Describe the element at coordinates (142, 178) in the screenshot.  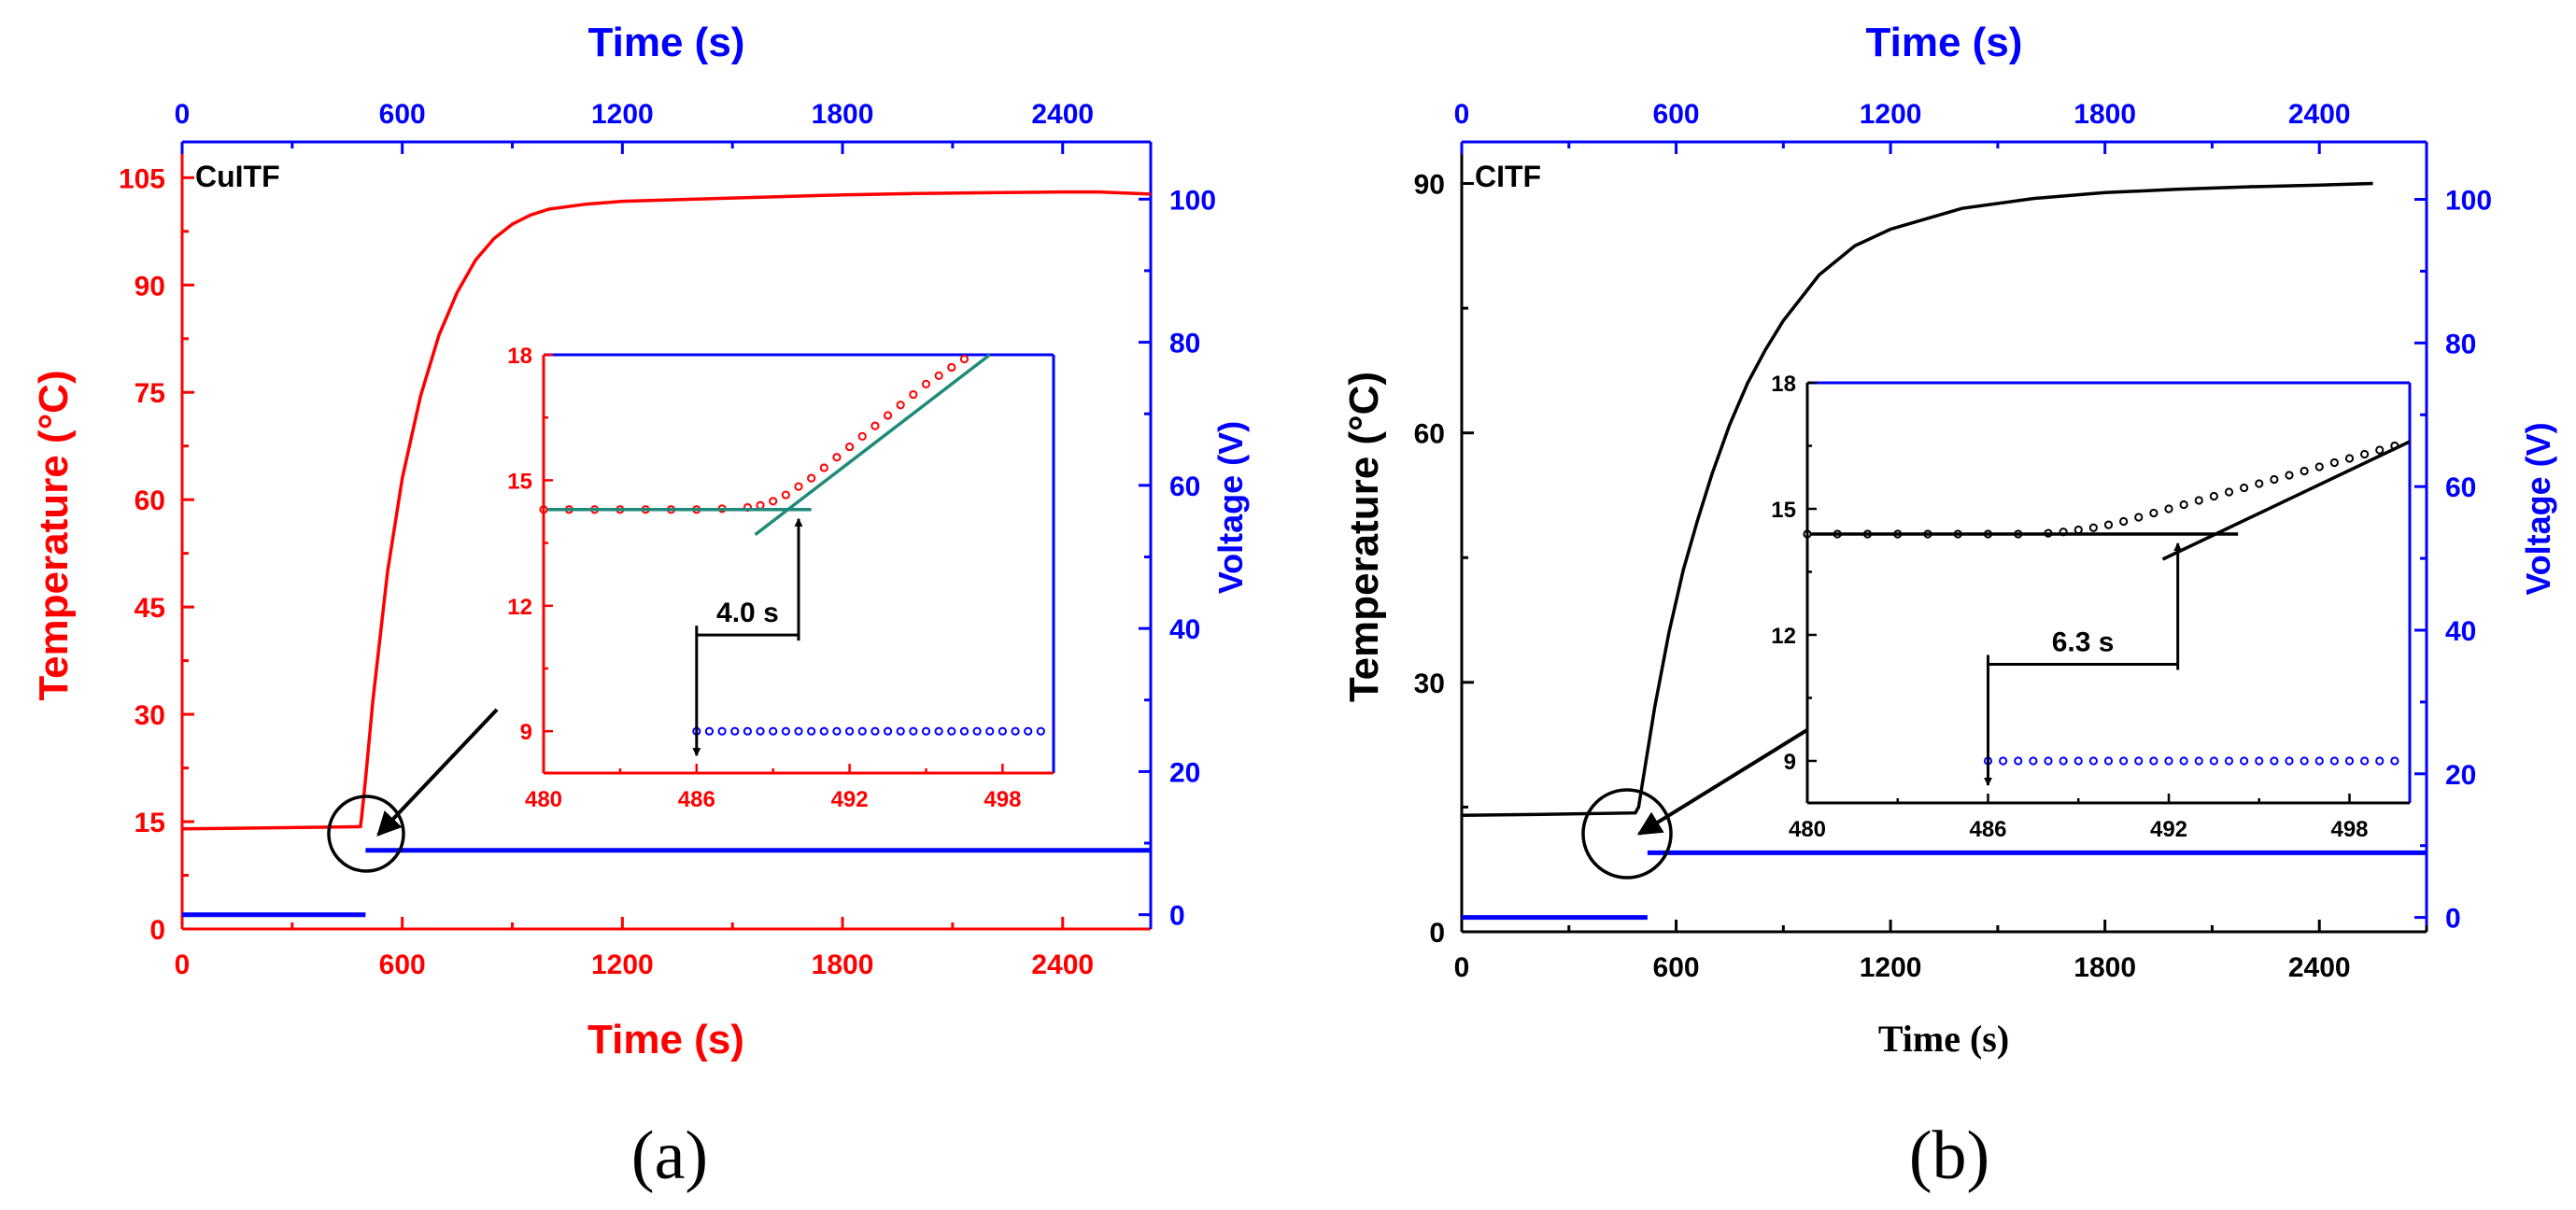
I see `y-tick-label: 105` at that location.